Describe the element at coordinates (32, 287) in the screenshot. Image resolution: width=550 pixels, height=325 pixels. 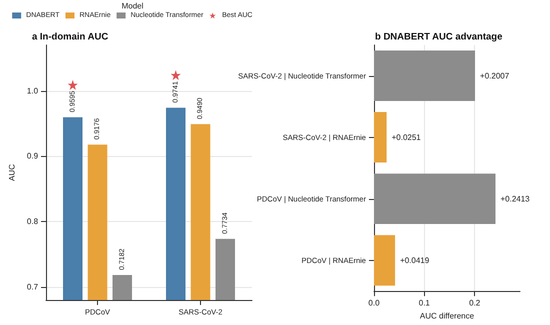
I see `y-tick-label: 0.7` at that location.